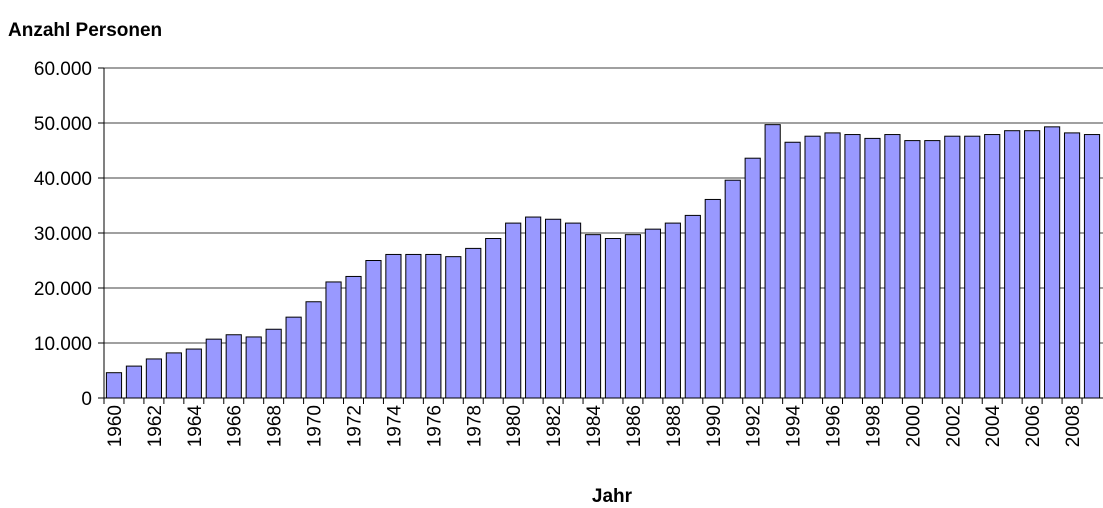 This screenshot has width=1103, height=508. What do you see at coordinates (474, 426) in the screenshot?
I see `x-tick-label: 1978` at bounding box center [474, 426].